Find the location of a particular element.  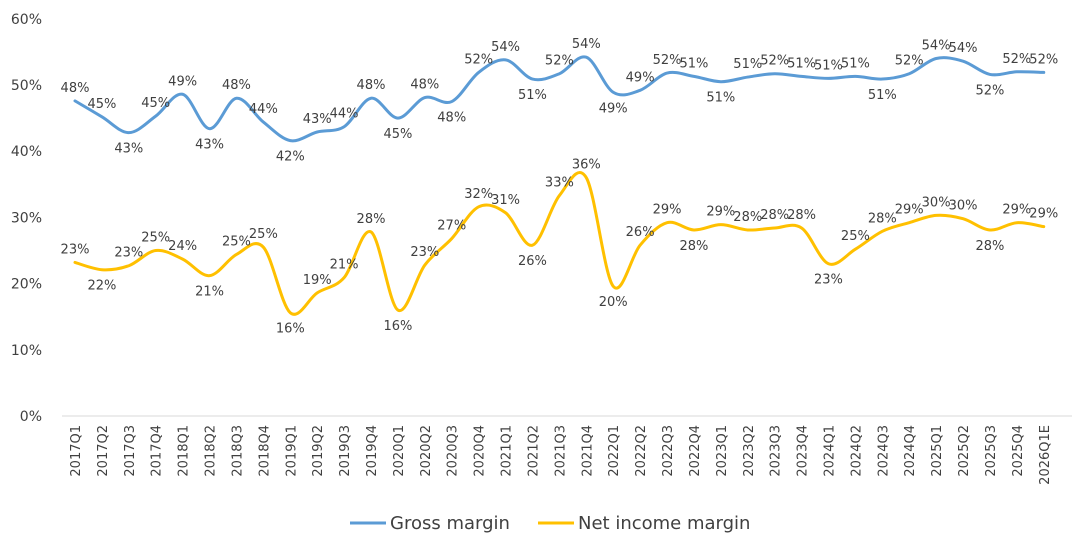

x-tick-label: 2019Q2 is located at coordinates (318, 451).